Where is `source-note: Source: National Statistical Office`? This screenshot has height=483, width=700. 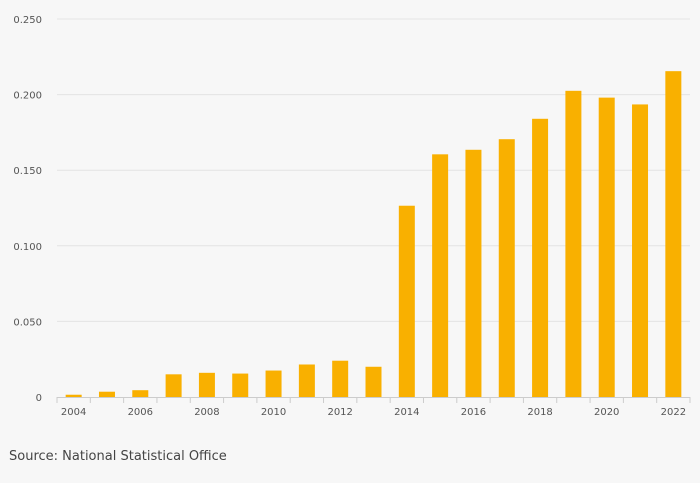
source-note: Source: National Statistical Office is located at coordinates (118, 456).